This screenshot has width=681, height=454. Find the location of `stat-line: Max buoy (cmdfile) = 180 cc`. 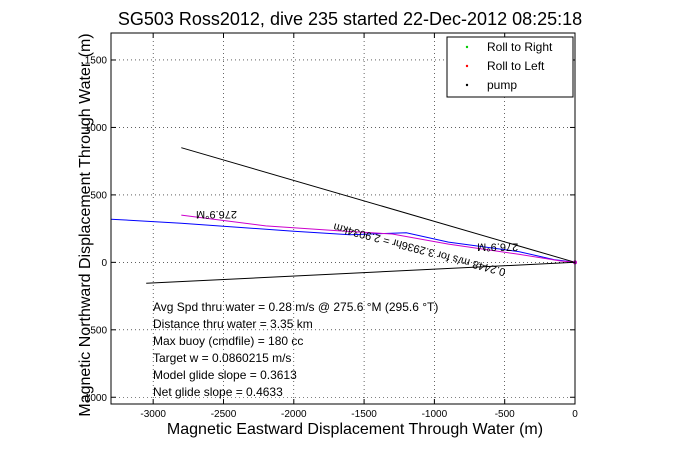

stat-line: Max buoy (cmdfile) = 180 cc is located at coordinates (228, 341).